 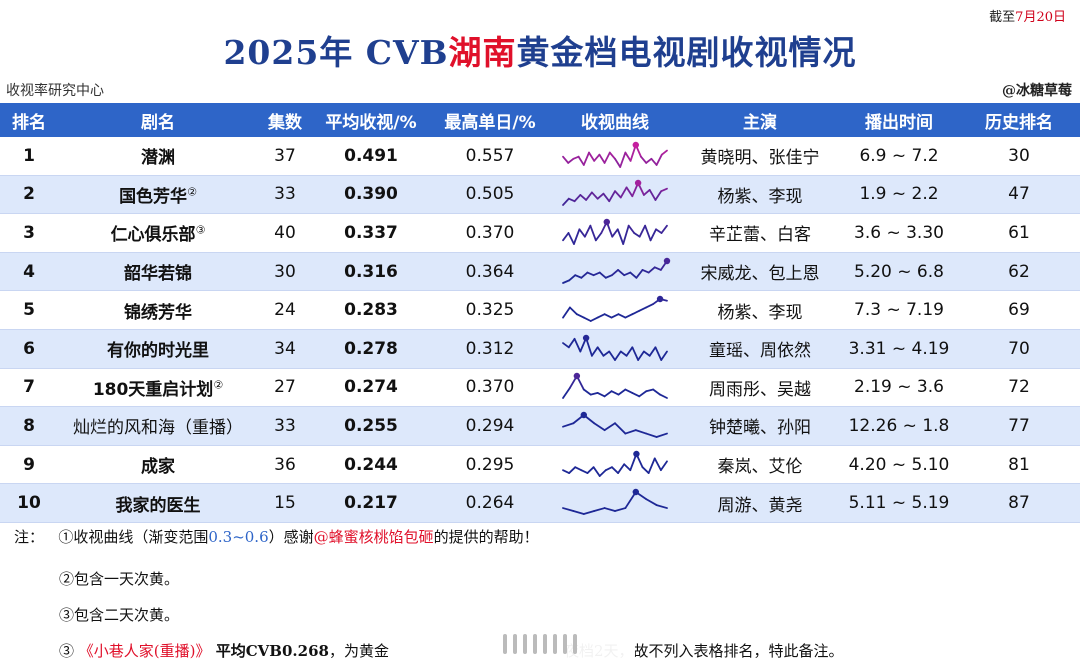 What do you see at coordinates (371, 388) in the screenshot?
I see `average-rating-cell: 0.274` at bounding box center [371, 388].